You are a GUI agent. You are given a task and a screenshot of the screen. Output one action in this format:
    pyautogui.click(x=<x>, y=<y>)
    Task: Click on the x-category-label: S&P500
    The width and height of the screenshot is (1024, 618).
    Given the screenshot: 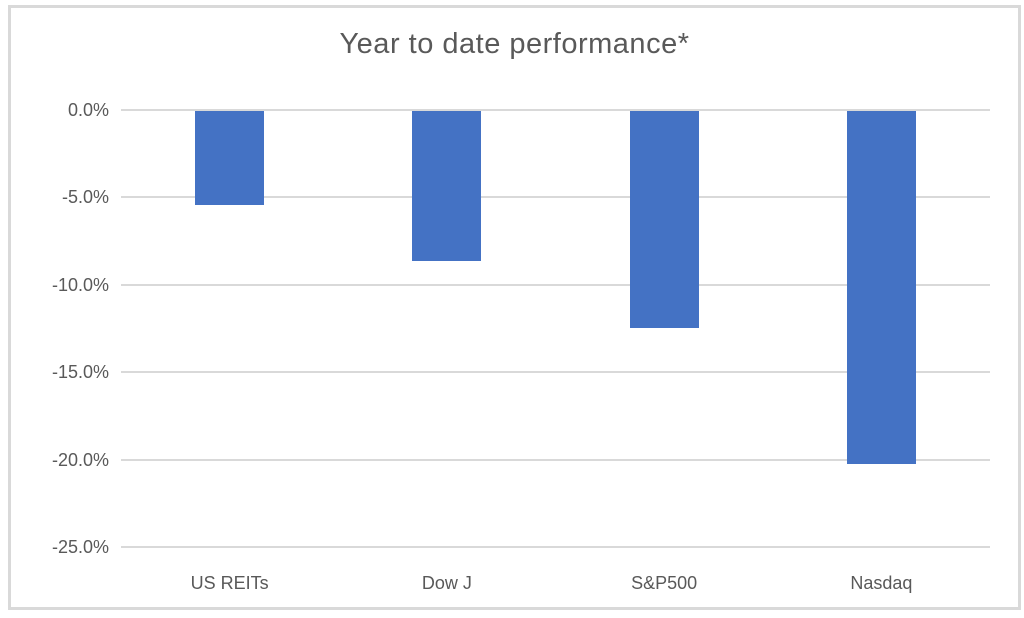 What is the action you would take?
    pyautogui.click(x=664, y=583)
    